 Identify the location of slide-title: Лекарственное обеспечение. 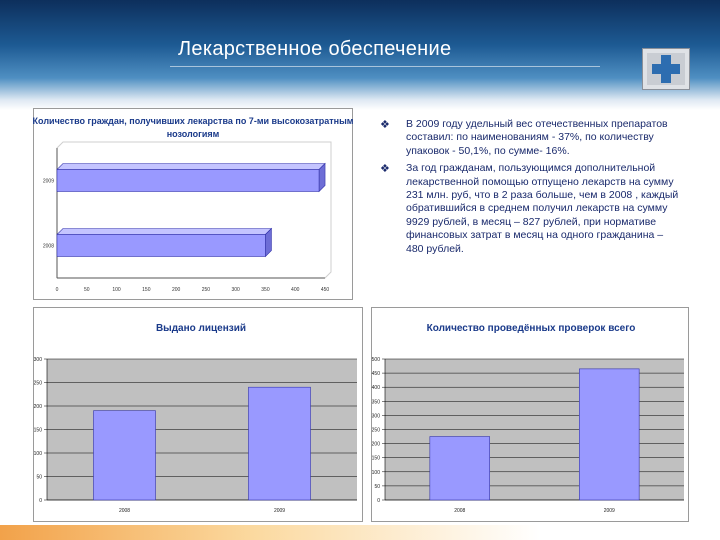
(315, 49).